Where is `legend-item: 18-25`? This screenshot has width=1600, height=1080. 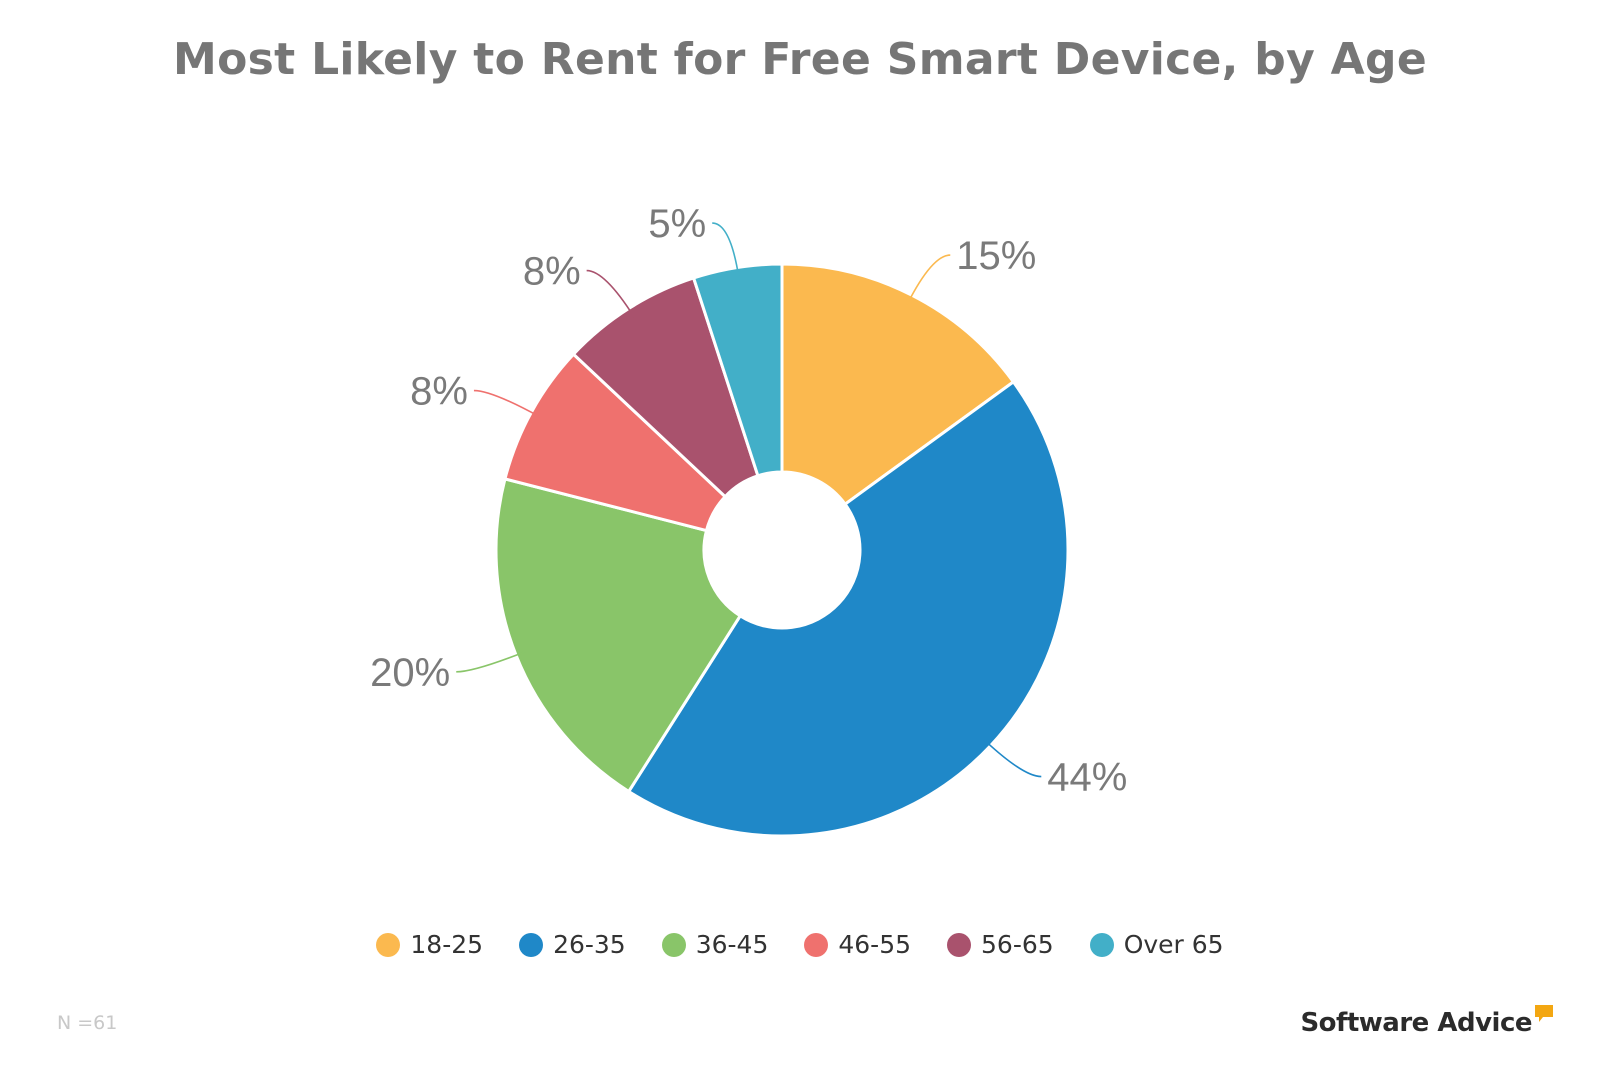
legend-item: 18-25 is located at coordinates (429, 944).